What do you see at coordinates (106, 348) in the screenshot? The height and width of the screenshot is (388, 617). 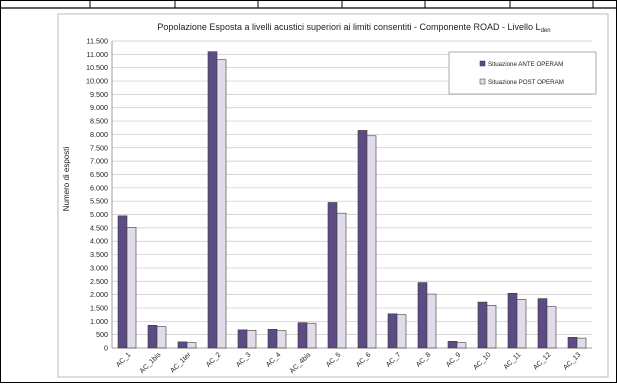 I see `y-tick-label: 0` at bounding box center [106, 348].